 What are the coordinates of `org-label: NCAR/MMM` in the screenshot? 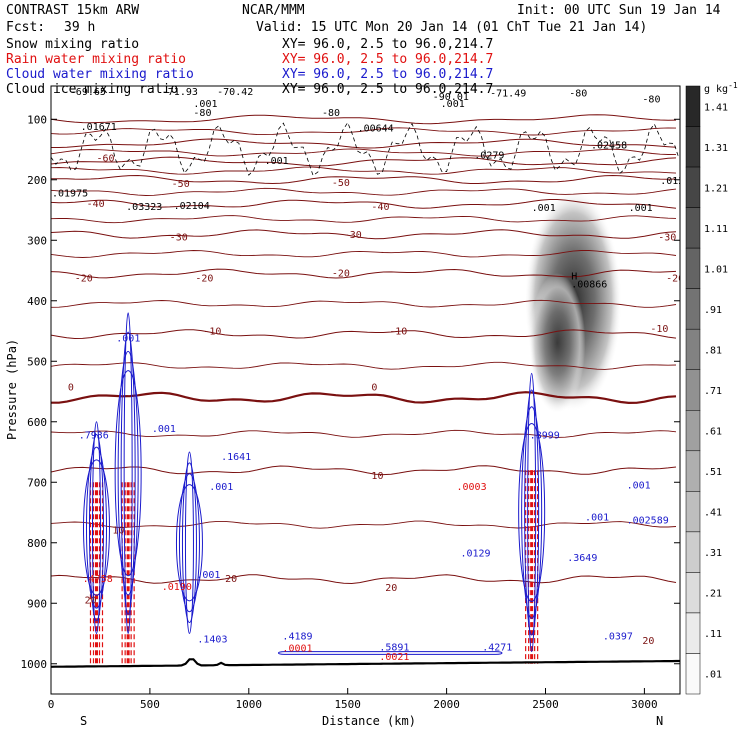 It's located at (273, 10).